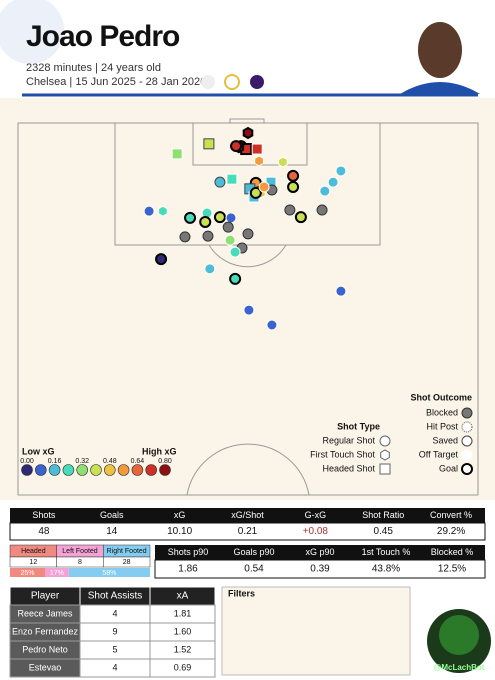 This screenshot has width=495, height=680. Describe the element at coordinates (138, 461) in the screenshot. I see `legend-tick: 0.64` at that location.